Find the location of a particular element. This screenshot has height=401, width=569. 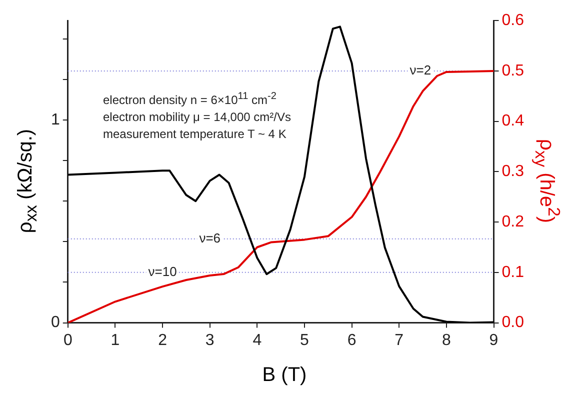

y2-tick-label: 0.0 is located at coordinates (513, 323).